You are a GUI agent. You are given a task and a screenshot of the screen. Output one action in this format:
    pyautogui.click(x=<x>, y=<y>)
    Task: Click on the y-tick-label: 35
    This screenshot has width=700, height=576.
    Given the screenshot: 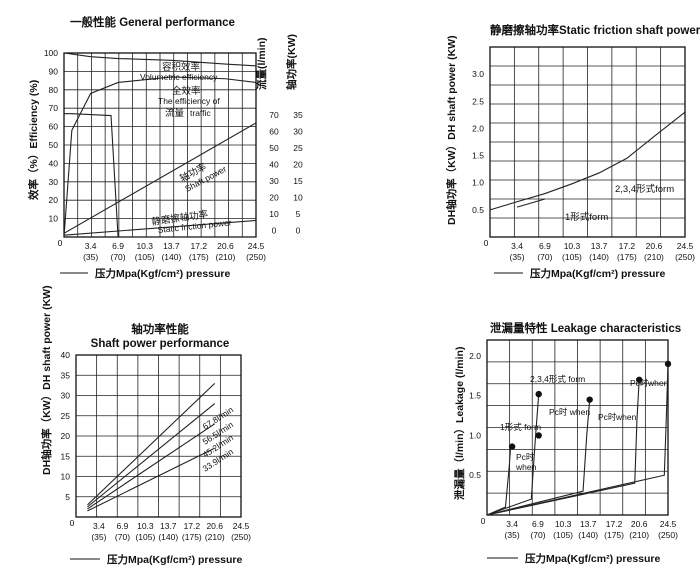 What is the action you would take?
    pyautogui.click(x=66, y=375)
    